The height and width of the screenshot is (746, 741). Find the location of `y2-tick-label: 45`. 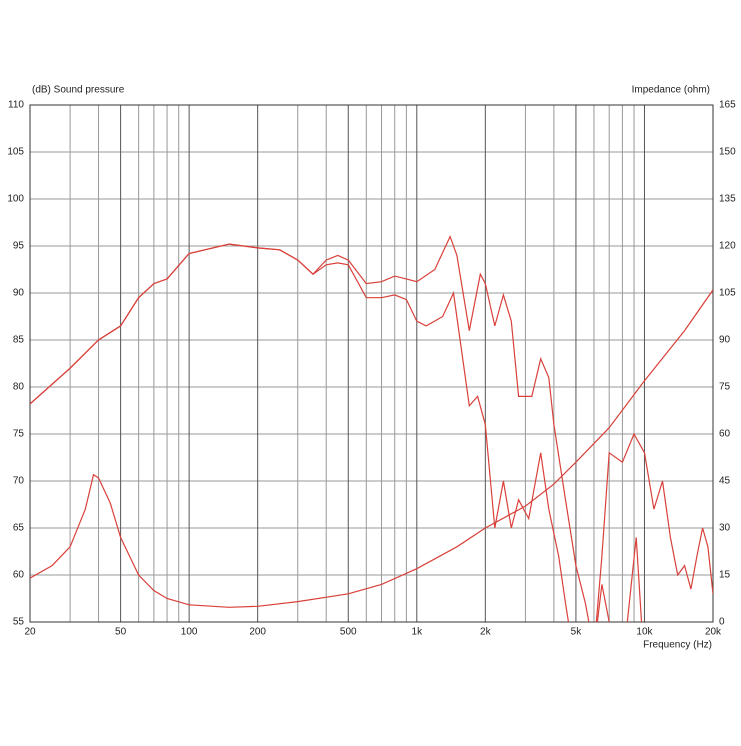

y2-tick-label: 45 is located at coordinates (725, 481).